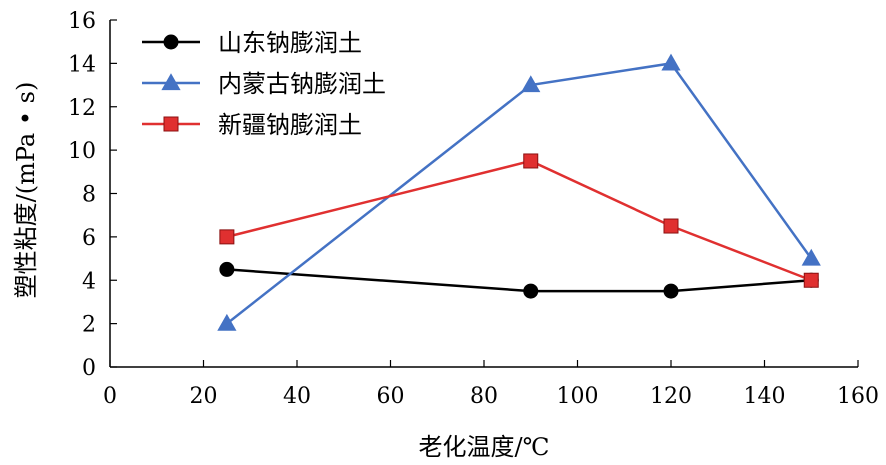  I want to click on legend-label: 内蒙古钠膨润土, so click(302, 84).